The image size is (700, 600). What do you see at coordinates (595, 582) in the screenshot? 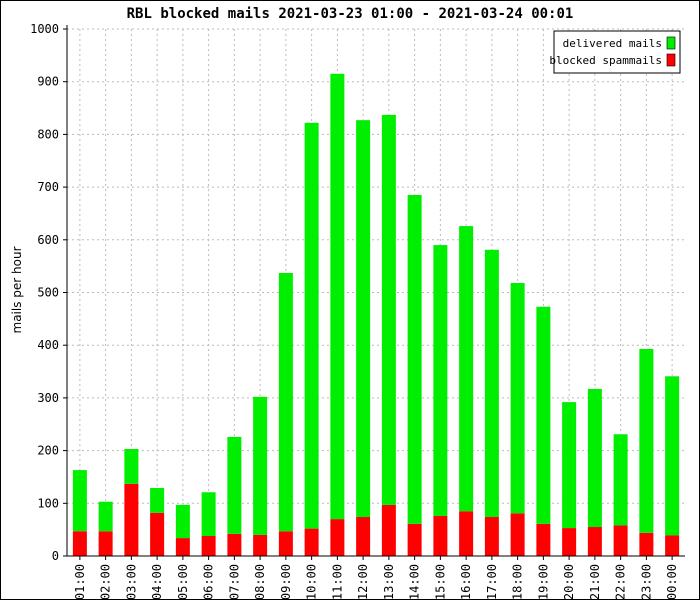
I see `x-tick-label: 21:00` at bounding box center [595, 582].